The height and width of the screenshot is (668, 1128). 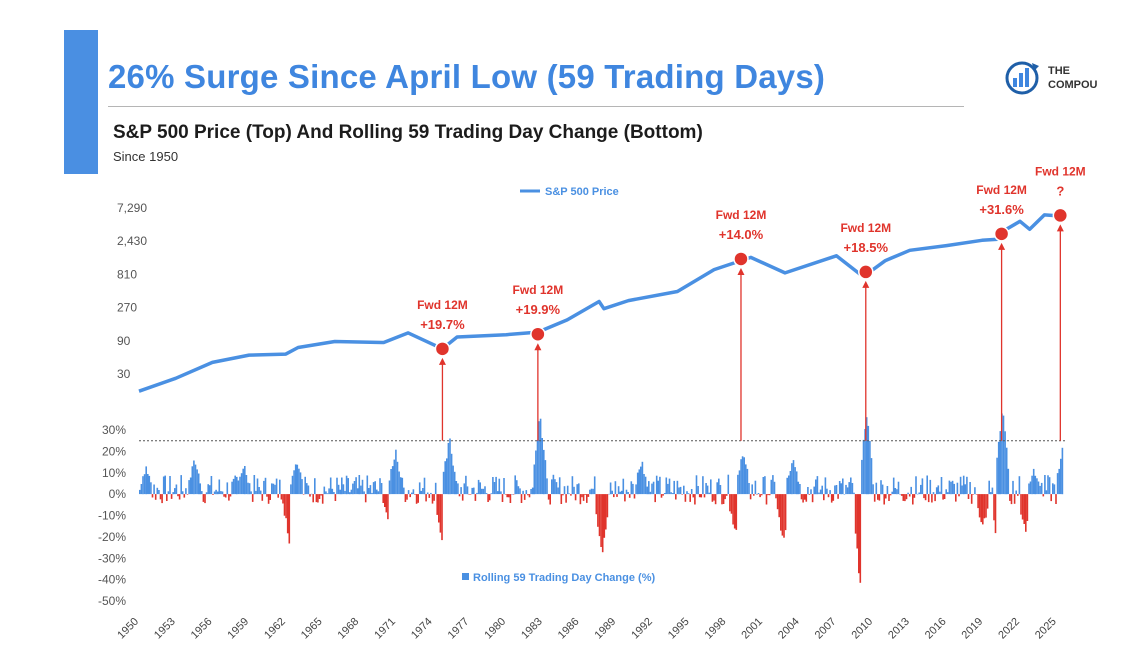 I want to click on brand-logo-text: THE COMPOU, so click(x=1073, y=78).